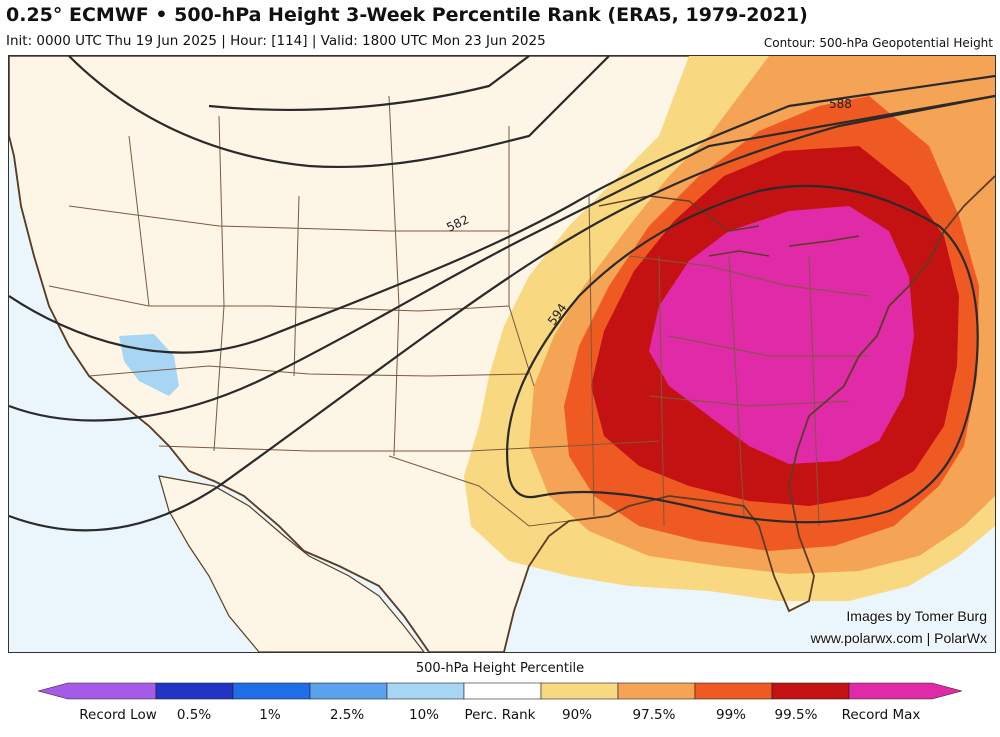  I want to click on credit-website: www.polarwx.com | PolarWx, so click(898, 638).